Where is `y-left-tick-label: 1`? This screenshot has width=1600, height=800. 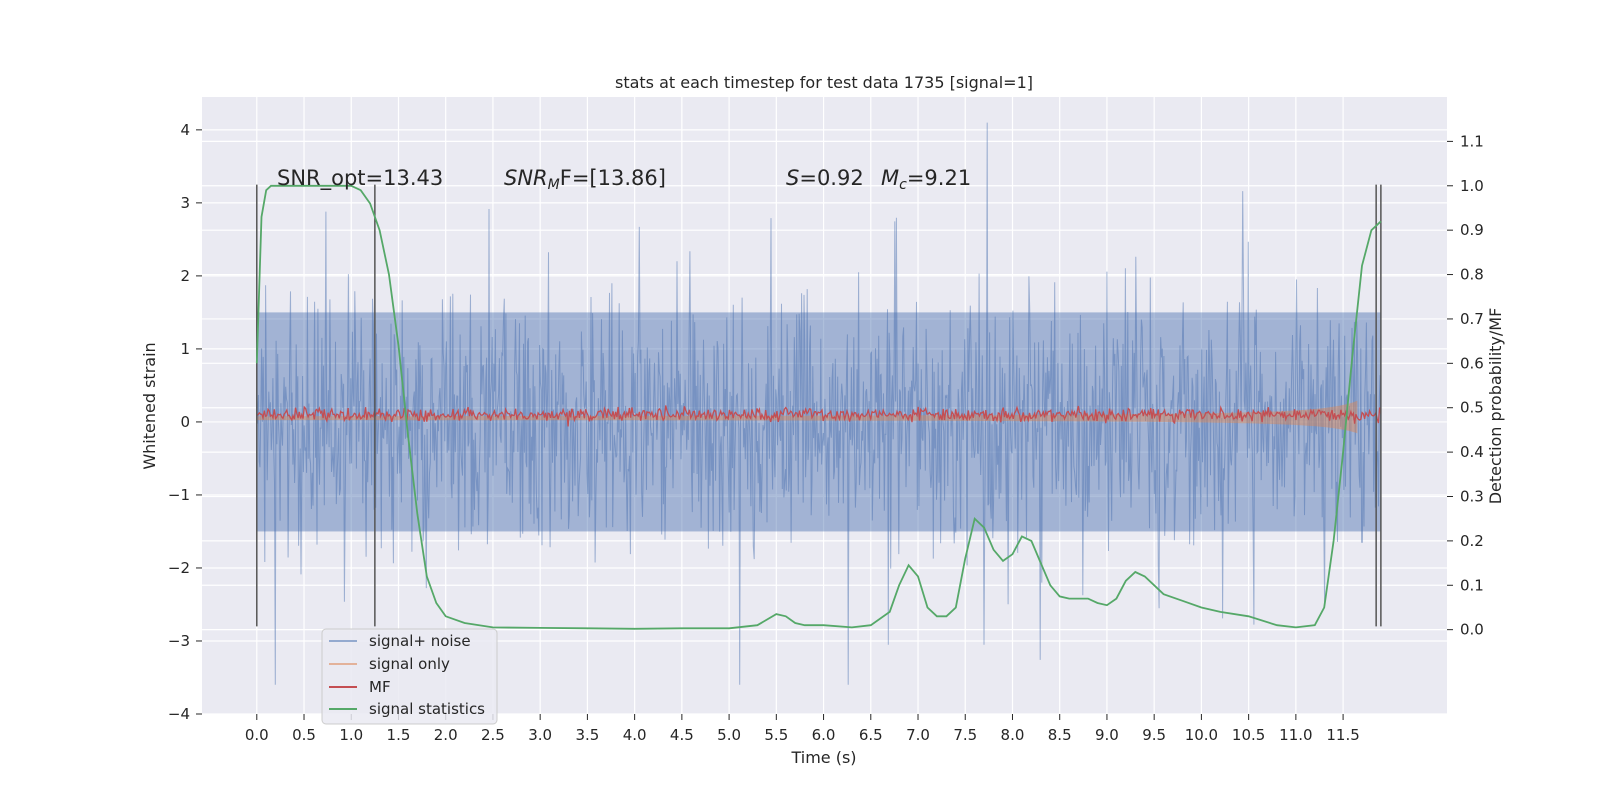
y-left-tick-label: 1 is located at coordinates (185, 349).